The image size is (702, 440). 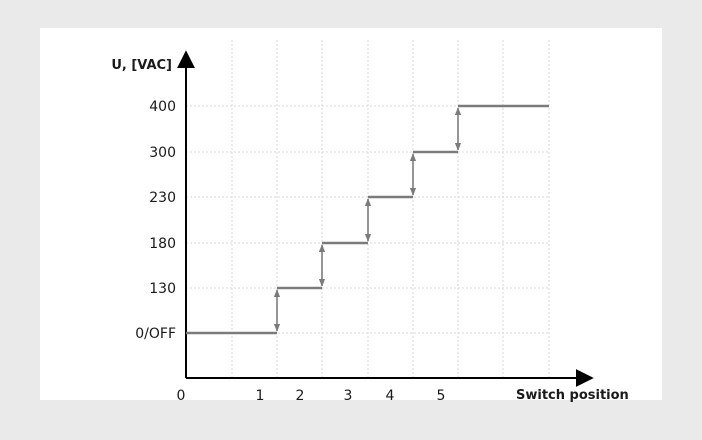 I want to click on x-tick-label: 5, so click(x=441, y=396).